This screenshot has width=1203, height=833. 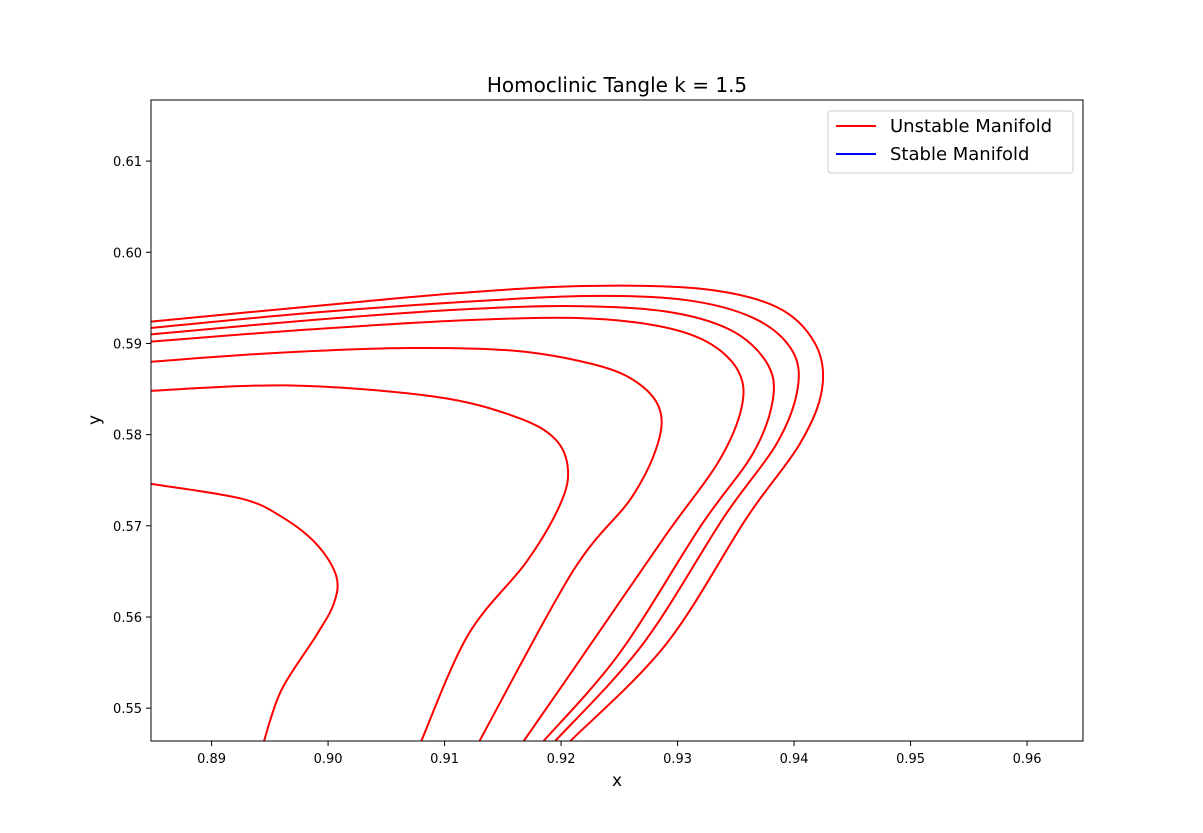 What do you see at coordinates (127, 618) in the screenshot?
I see `y-tick-label: 0.56` at bounding box center [127, 618].